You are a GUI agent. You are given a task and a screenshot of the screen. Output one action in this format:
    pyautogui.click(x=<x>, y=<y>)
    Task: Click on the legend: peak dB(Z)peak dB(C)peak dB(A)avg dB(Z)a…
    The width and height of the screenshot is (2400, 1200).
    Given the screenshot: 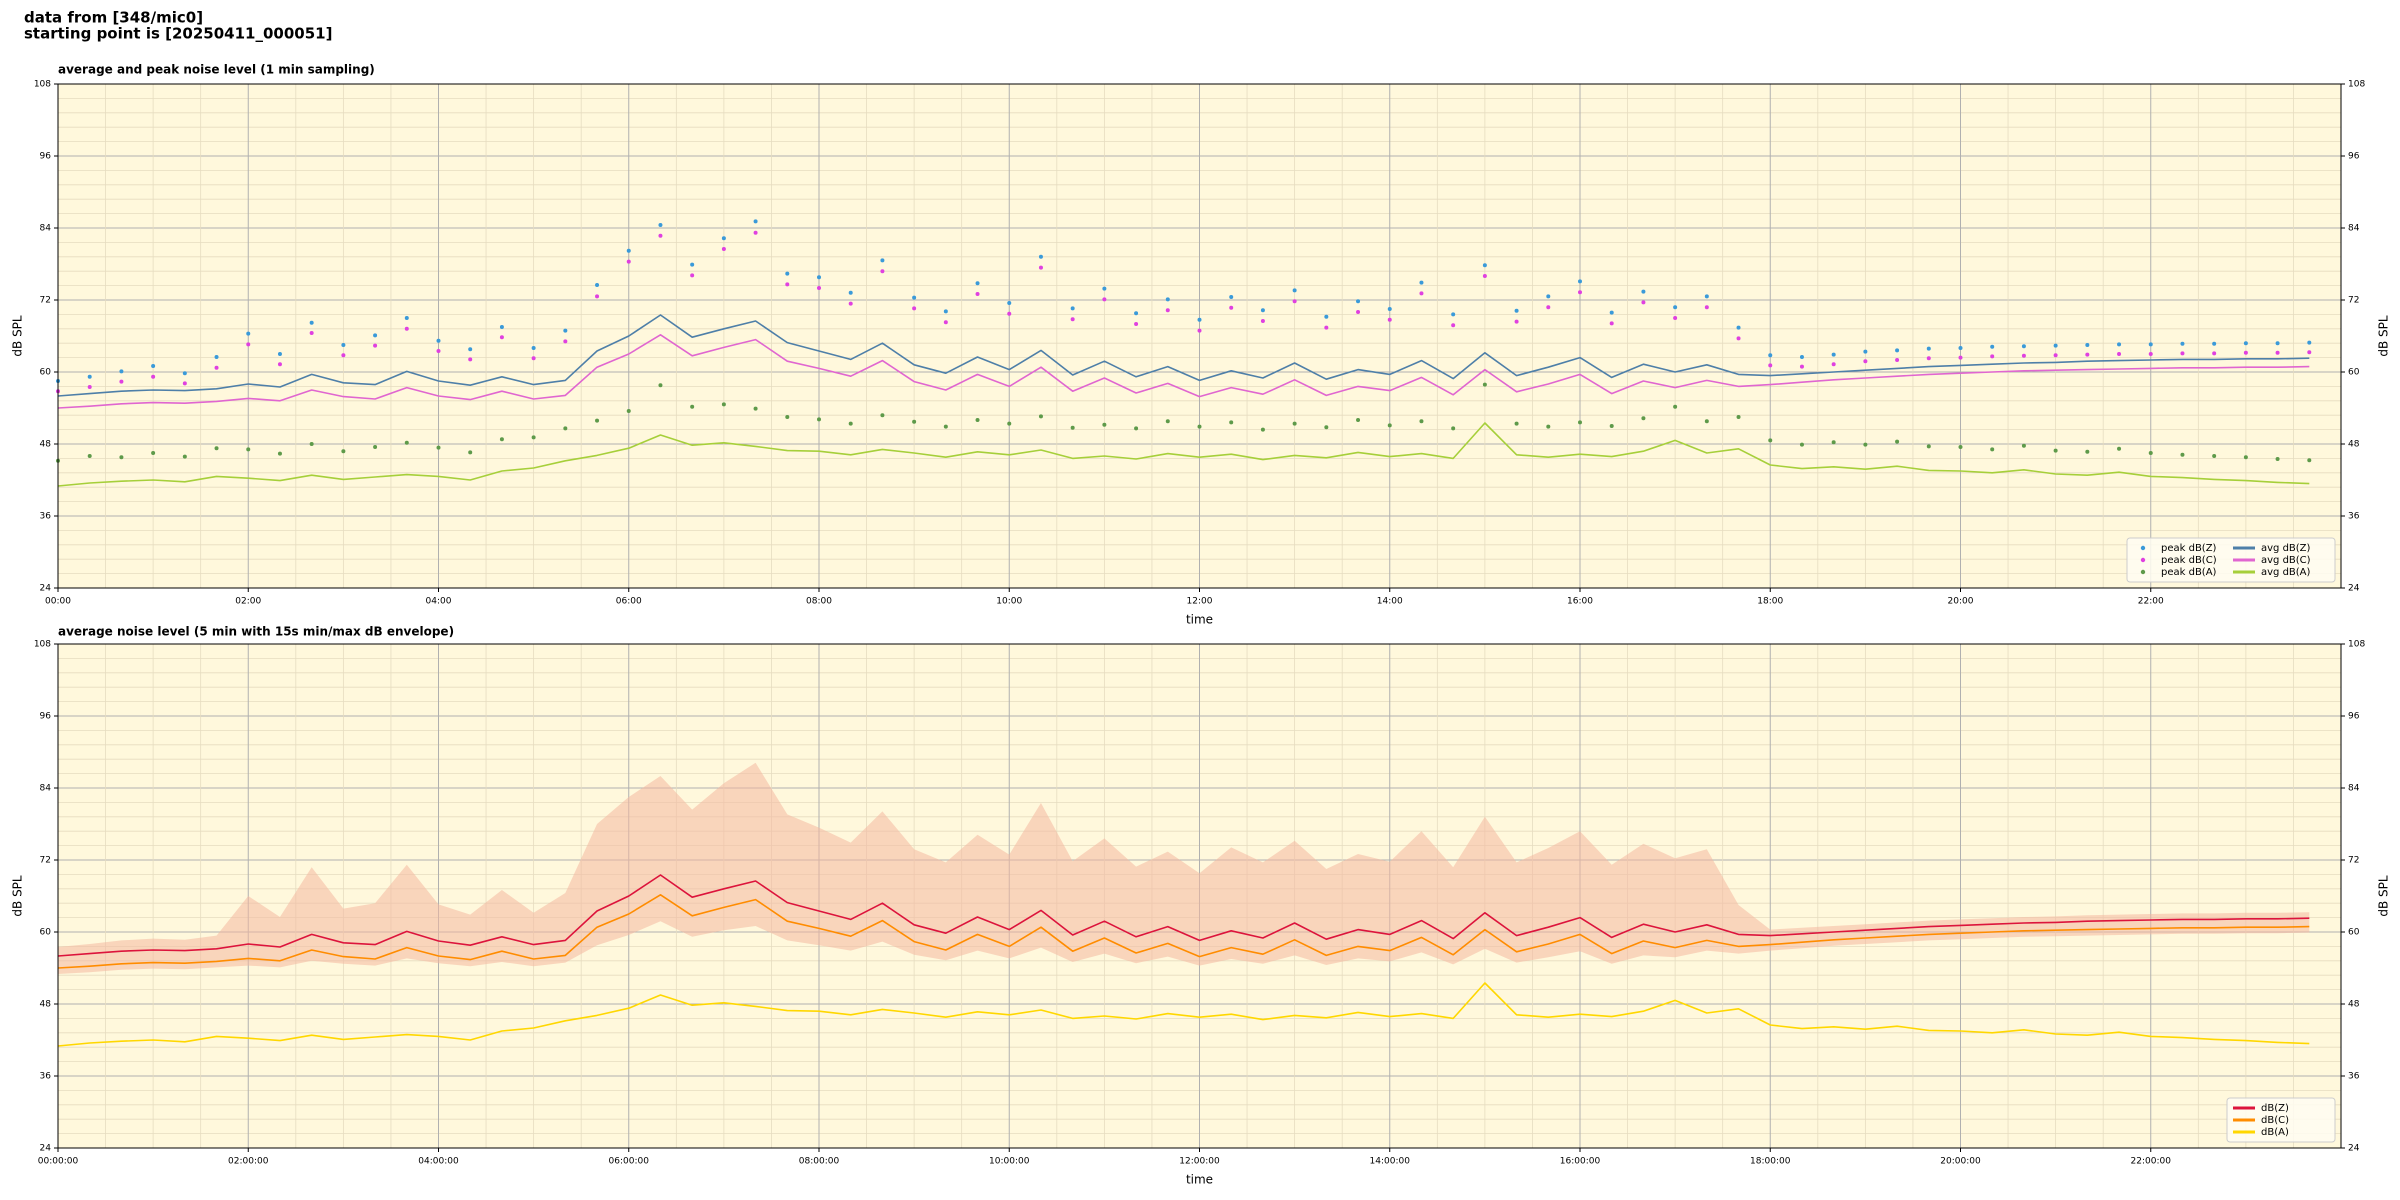 What is the action you would take?
    pyautogui.click(x=2231, y=560)
    